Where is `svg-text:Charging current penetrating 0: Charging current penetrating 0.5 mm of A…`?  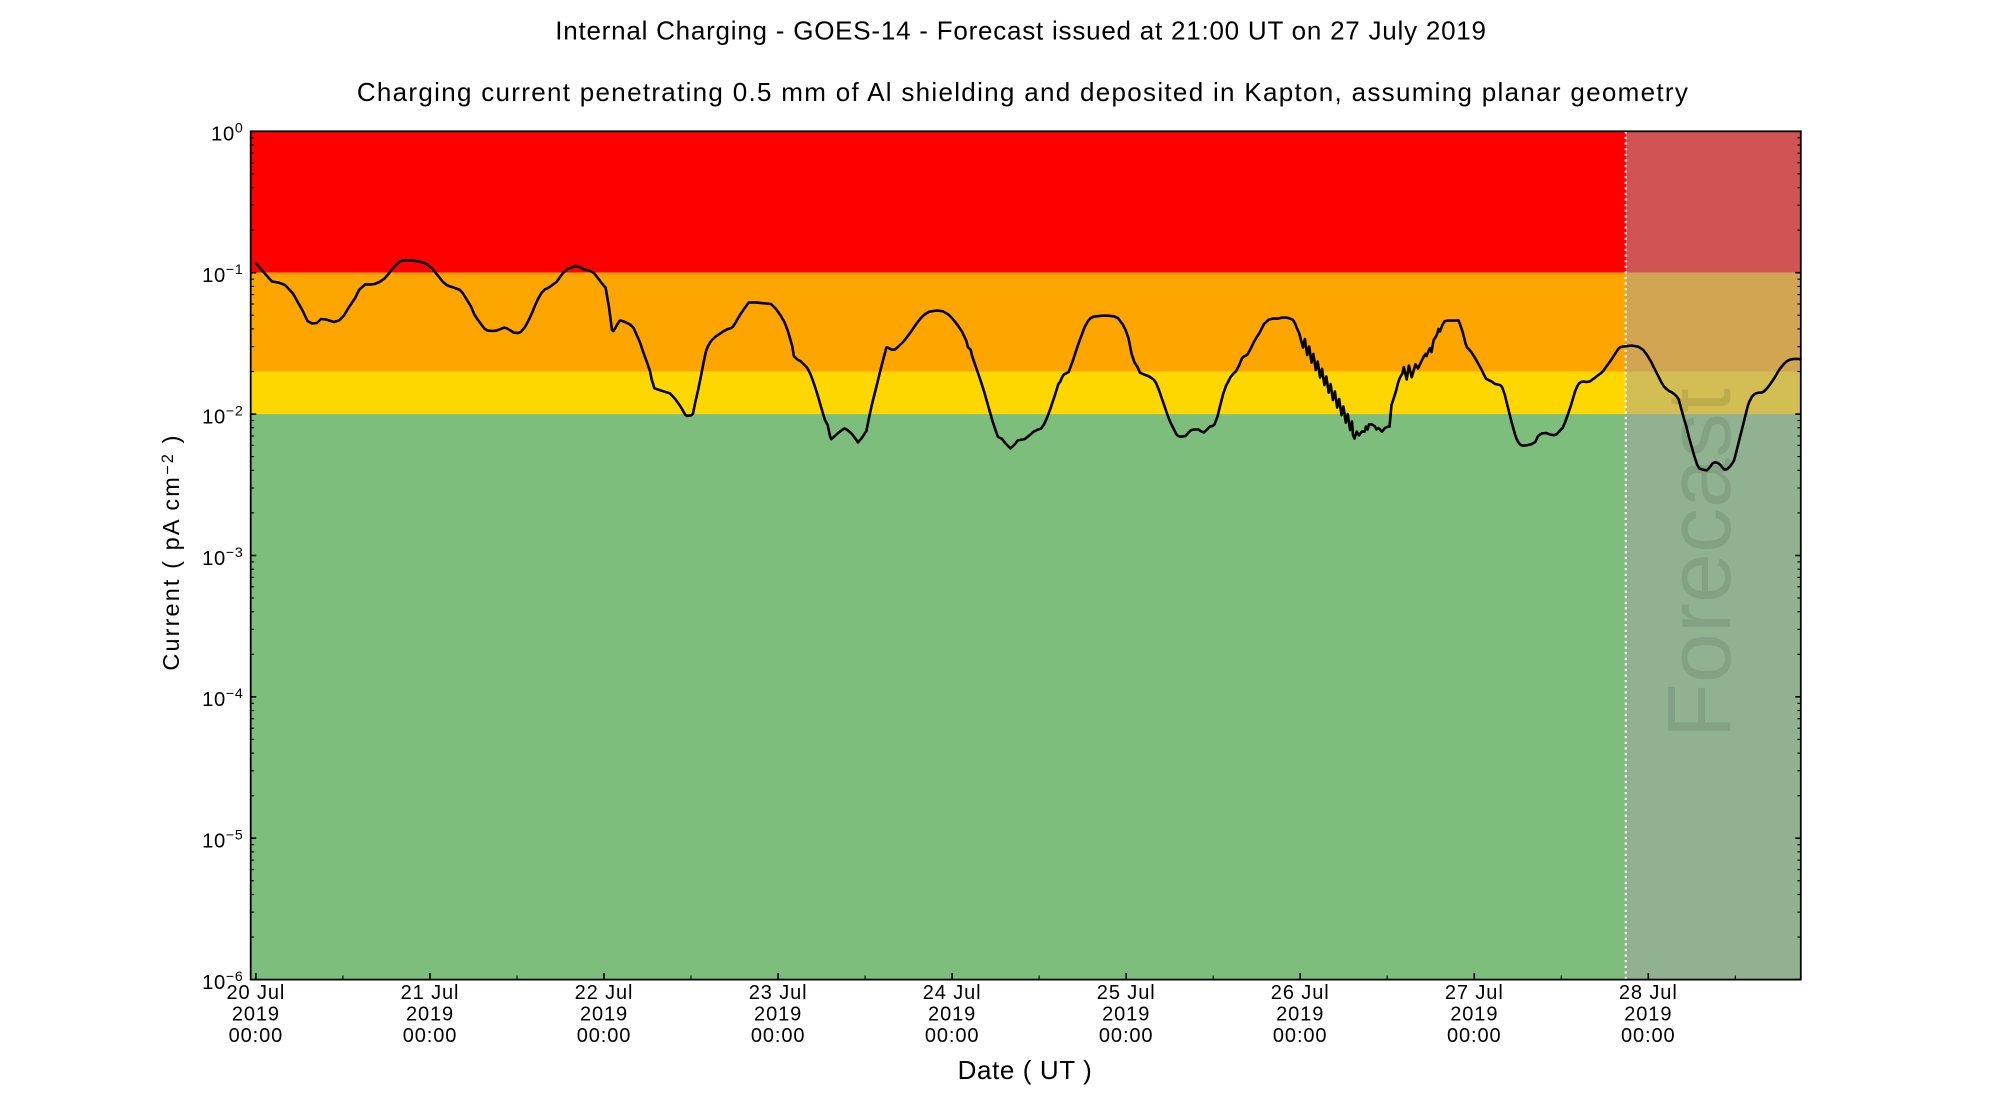 svg-text:Charging current penetrating 0: Charging current penetrating 0.5 mm of A… is located at coordinates (1023, 92).